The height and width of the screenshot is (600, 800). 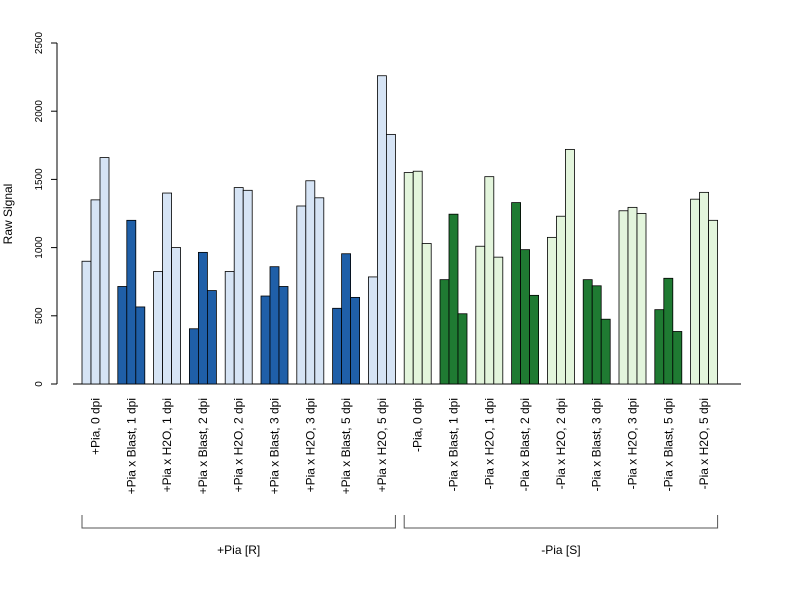 What do you see at coordinates (39, 315) in the screenshot?
I see `y-tick-label: 500` at bounding box center [39, 315].